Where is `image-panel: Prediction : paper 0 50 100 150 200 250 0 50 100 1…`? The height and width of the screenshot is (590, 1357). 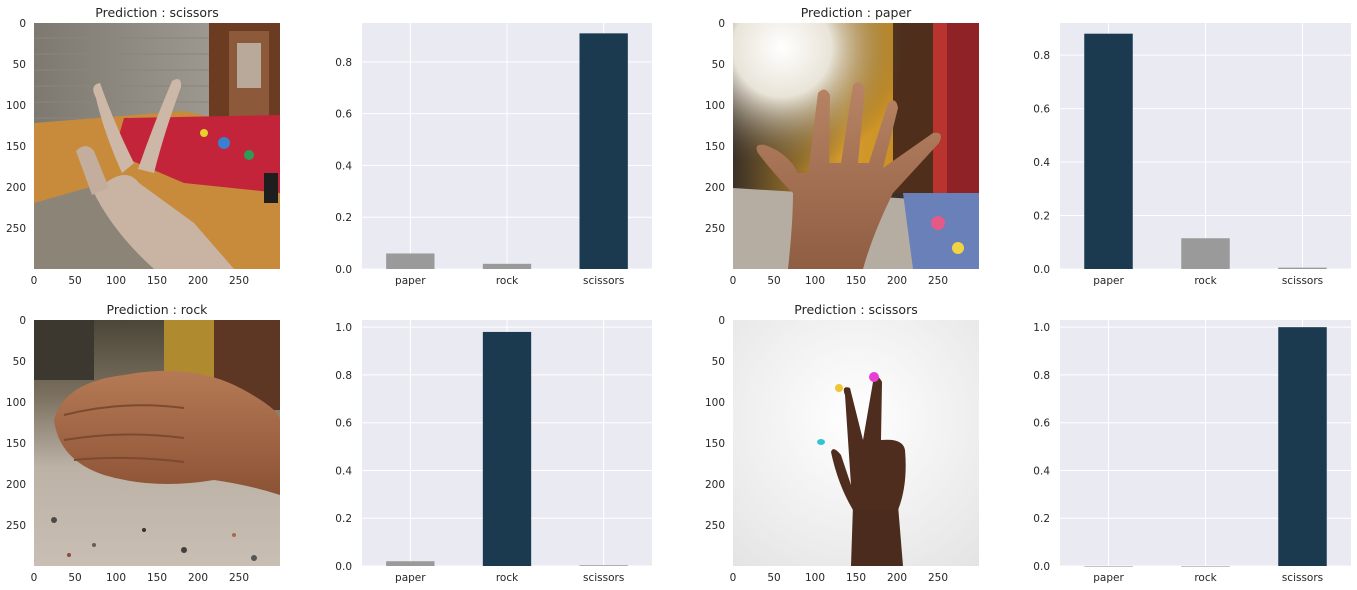
image-panel: Prediction : paper 0 50 100 150 200 250 0 50 100 1… is located at coordinates (842, 146).